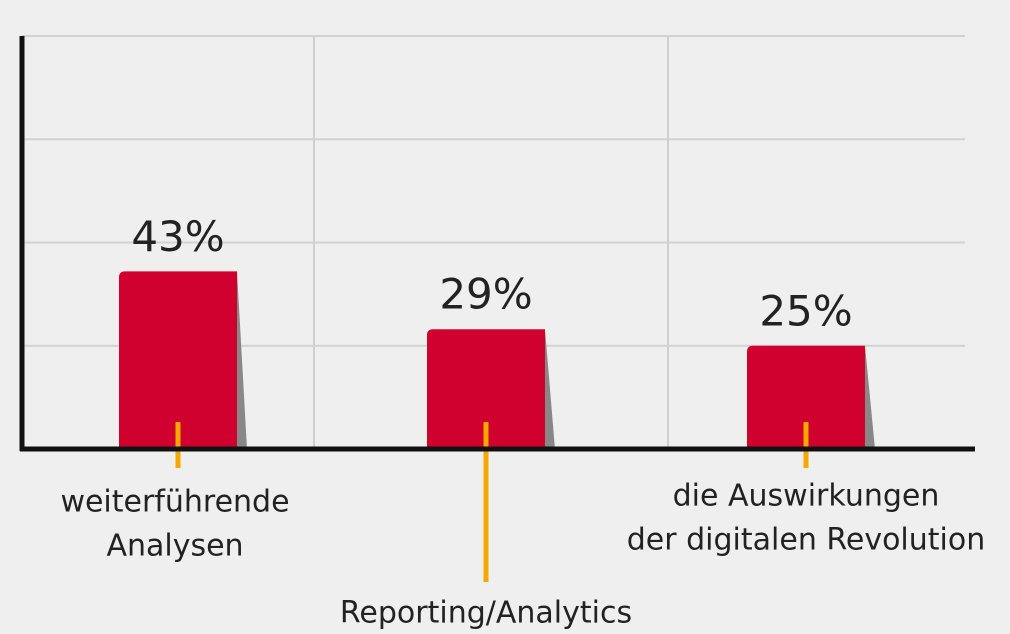 The height and width of the screenshot is (634, 1010). What do you see at coordinates (177, 236) in the screenshot?
I see `value-label: 43%` at bounding box center [177, 236].